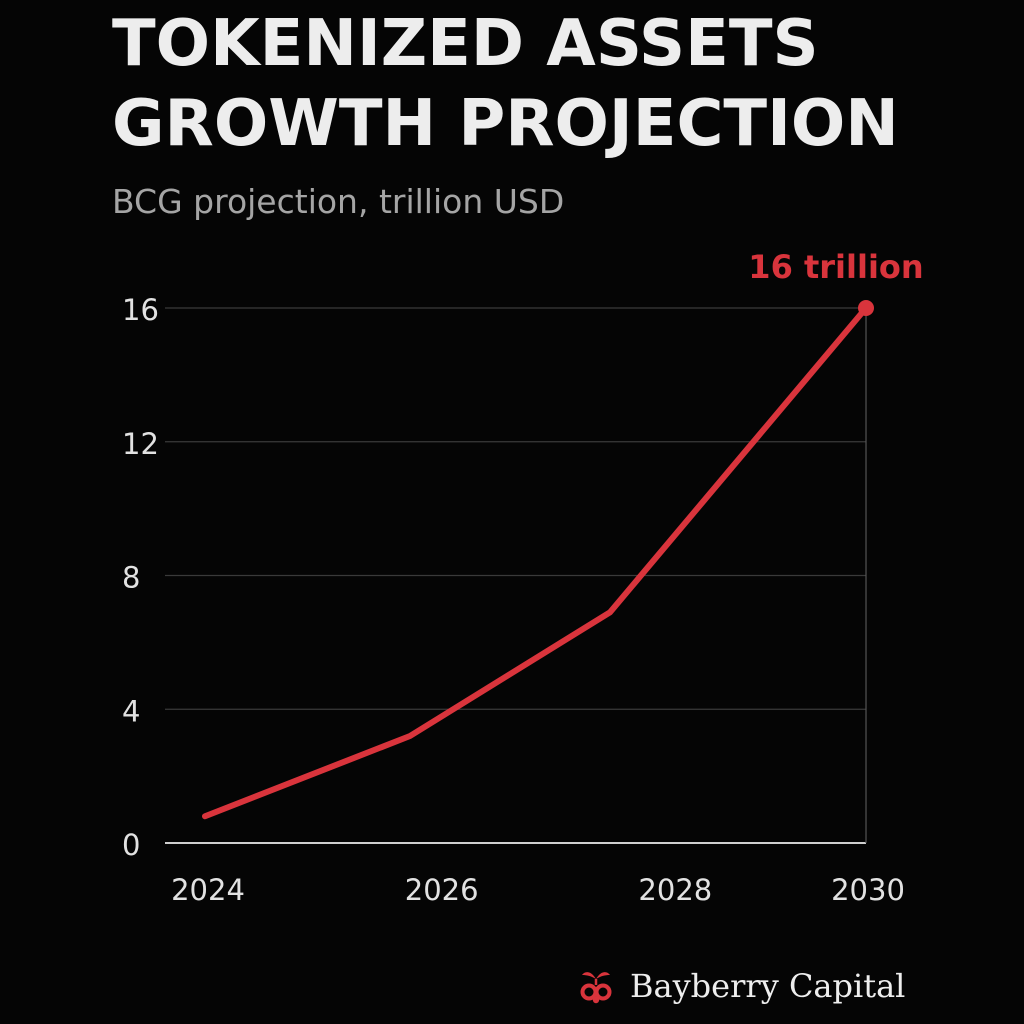 The width and height of the screenshot is (1024, 1024). I want to click on data-point-endpoint, so click(866, 308).